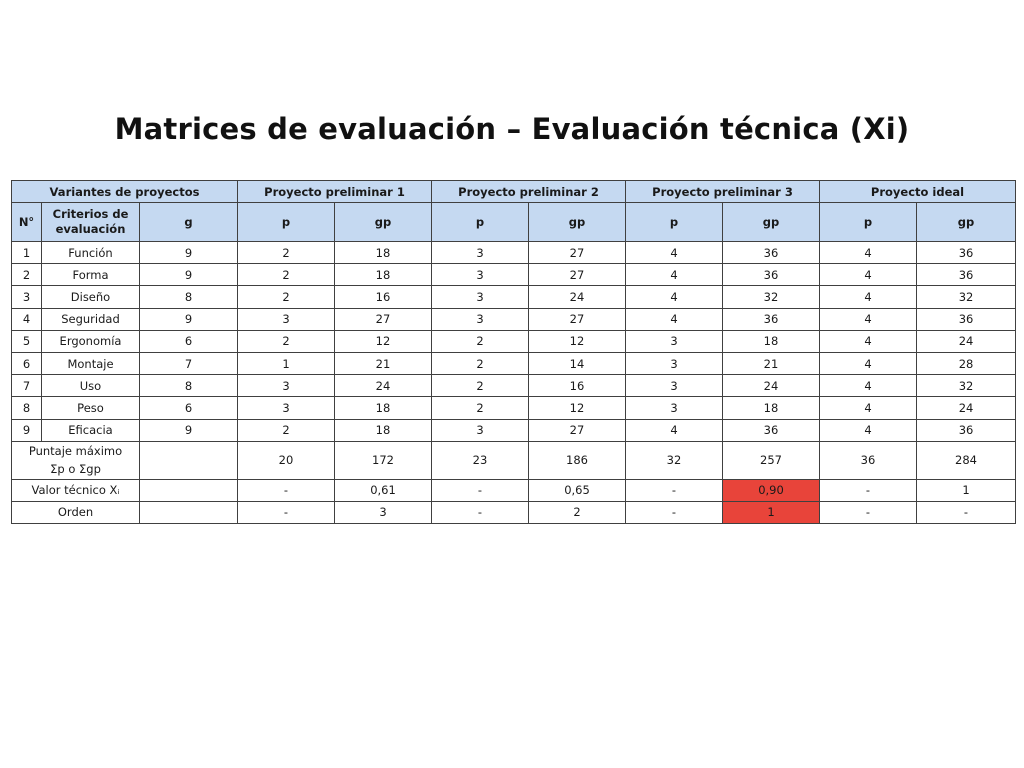 The width and height of the screenshot is (1024, 768). I want to click on technical-value: 1, so click(966, 490).